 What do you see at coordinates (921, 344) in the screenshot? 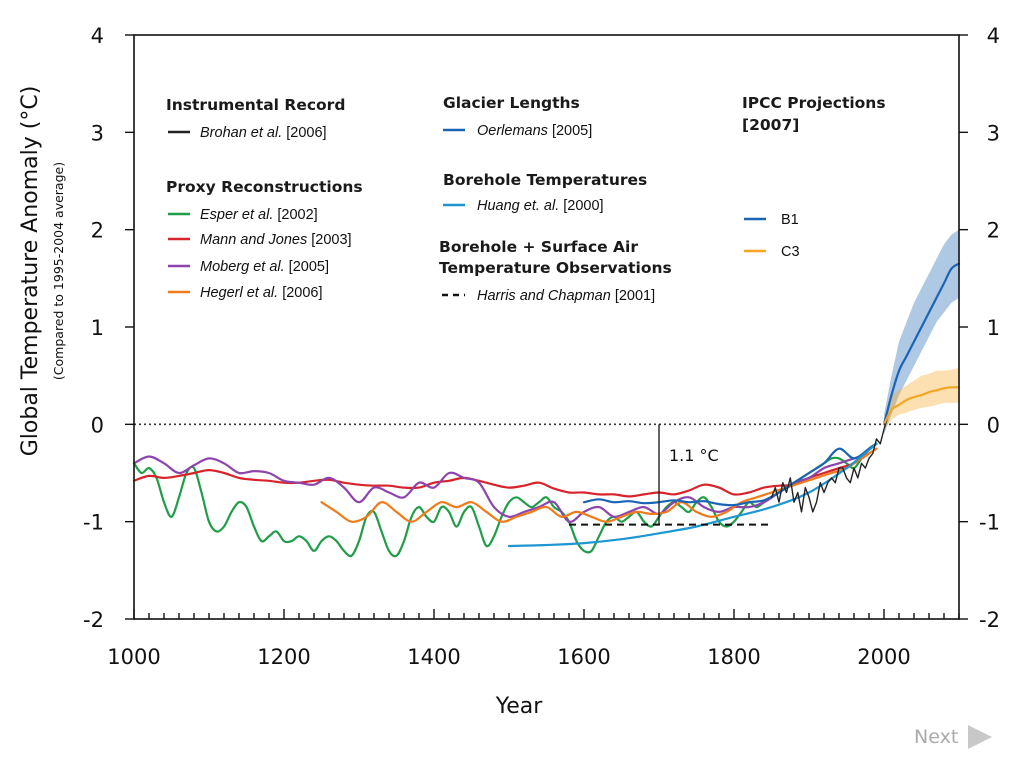
I see `series-b1` at bounding box center [921, 344].